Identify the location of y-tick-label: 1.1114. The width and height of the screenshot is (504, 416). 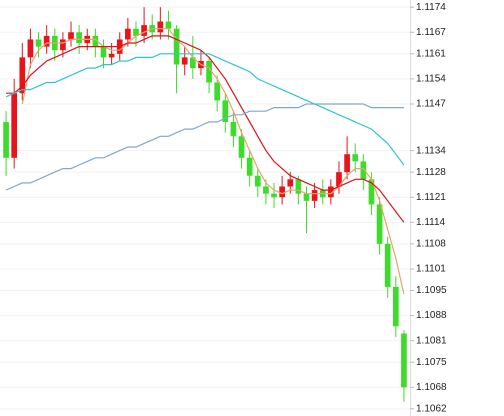
(431, 222).